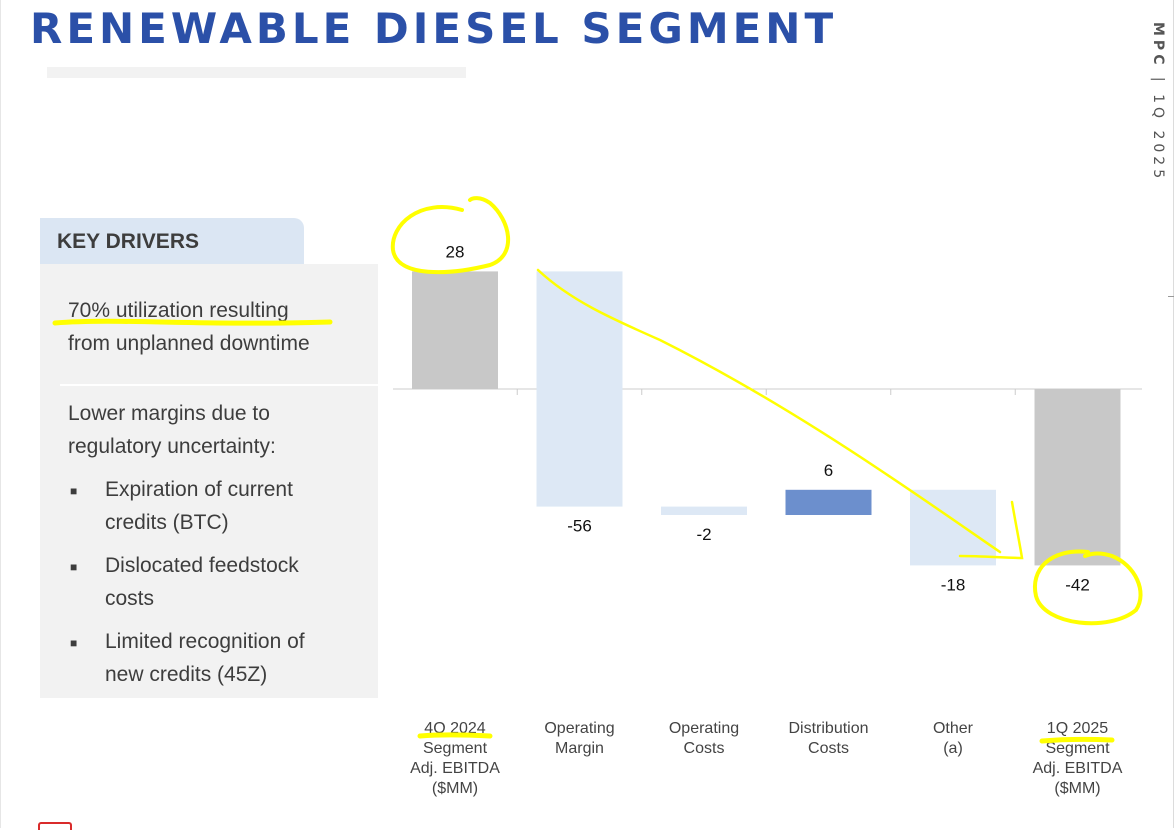 This screenshot has height=830, width=1174. Describe the element at coordinates (219, 385) in the screenshot. I see `key-drivers-divider` at that location.